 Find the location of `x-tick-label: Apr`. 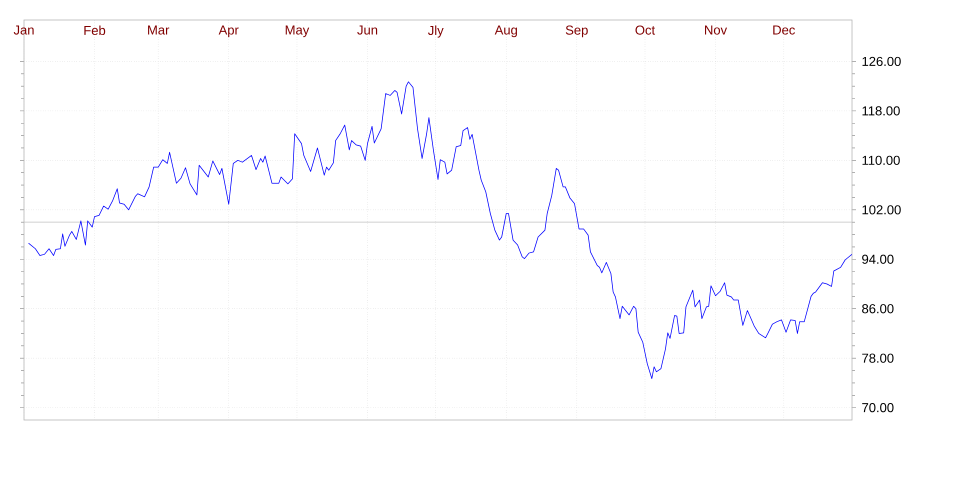

x-tick-label: Apr is located at coordinates (228, 32).